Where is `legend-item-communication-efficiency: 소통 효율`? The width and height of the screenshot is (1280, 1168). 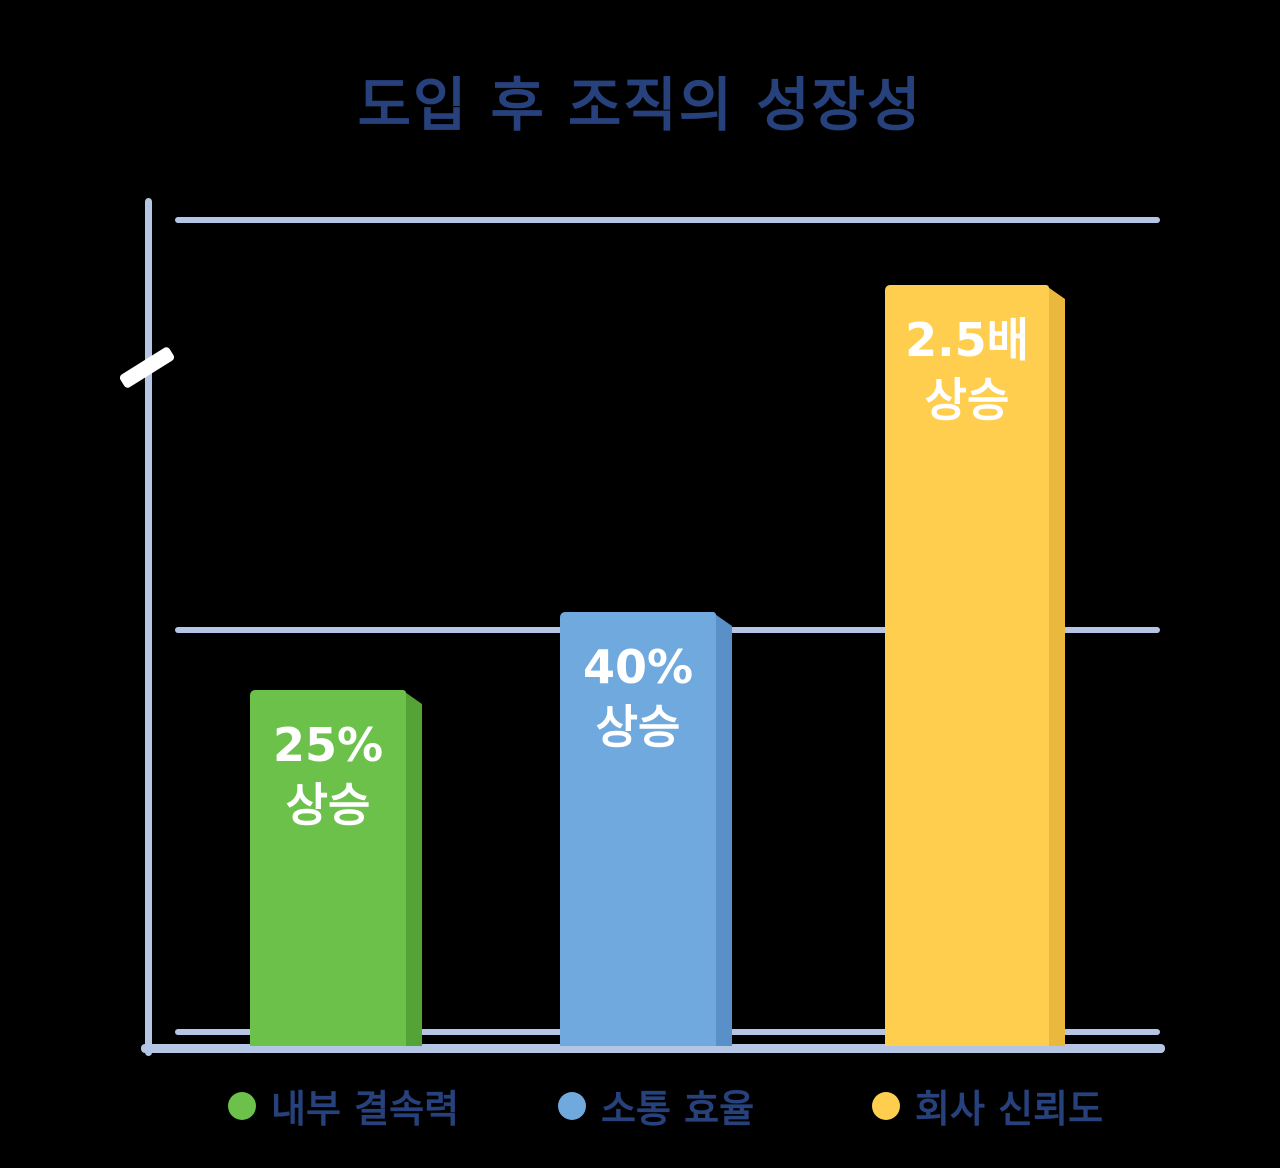
legend-item-communication-efficiency: 소통 효율 is located at coordinates (656, 1105).